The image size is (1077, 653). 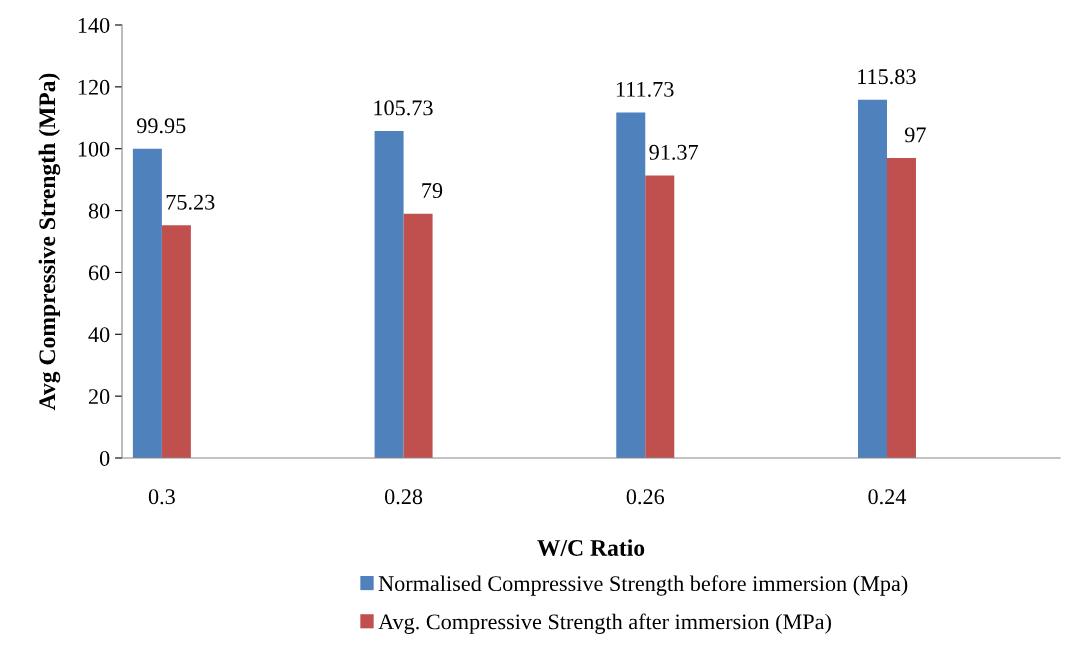 I want to click on x-tick-label: 0.24, so click(x=887, y=497).